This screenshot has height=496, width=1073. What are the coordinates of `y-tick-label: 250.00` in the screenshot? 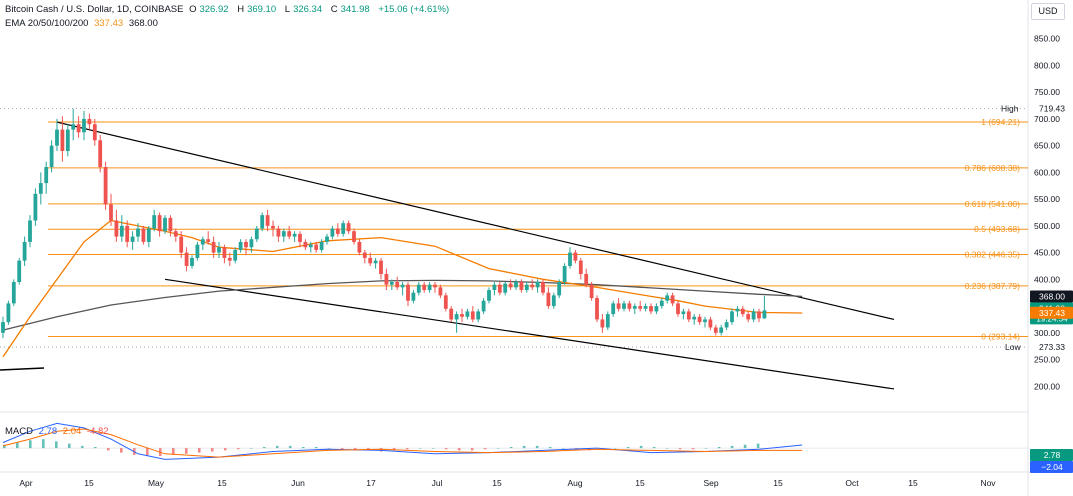 It's located at (1047, 360).